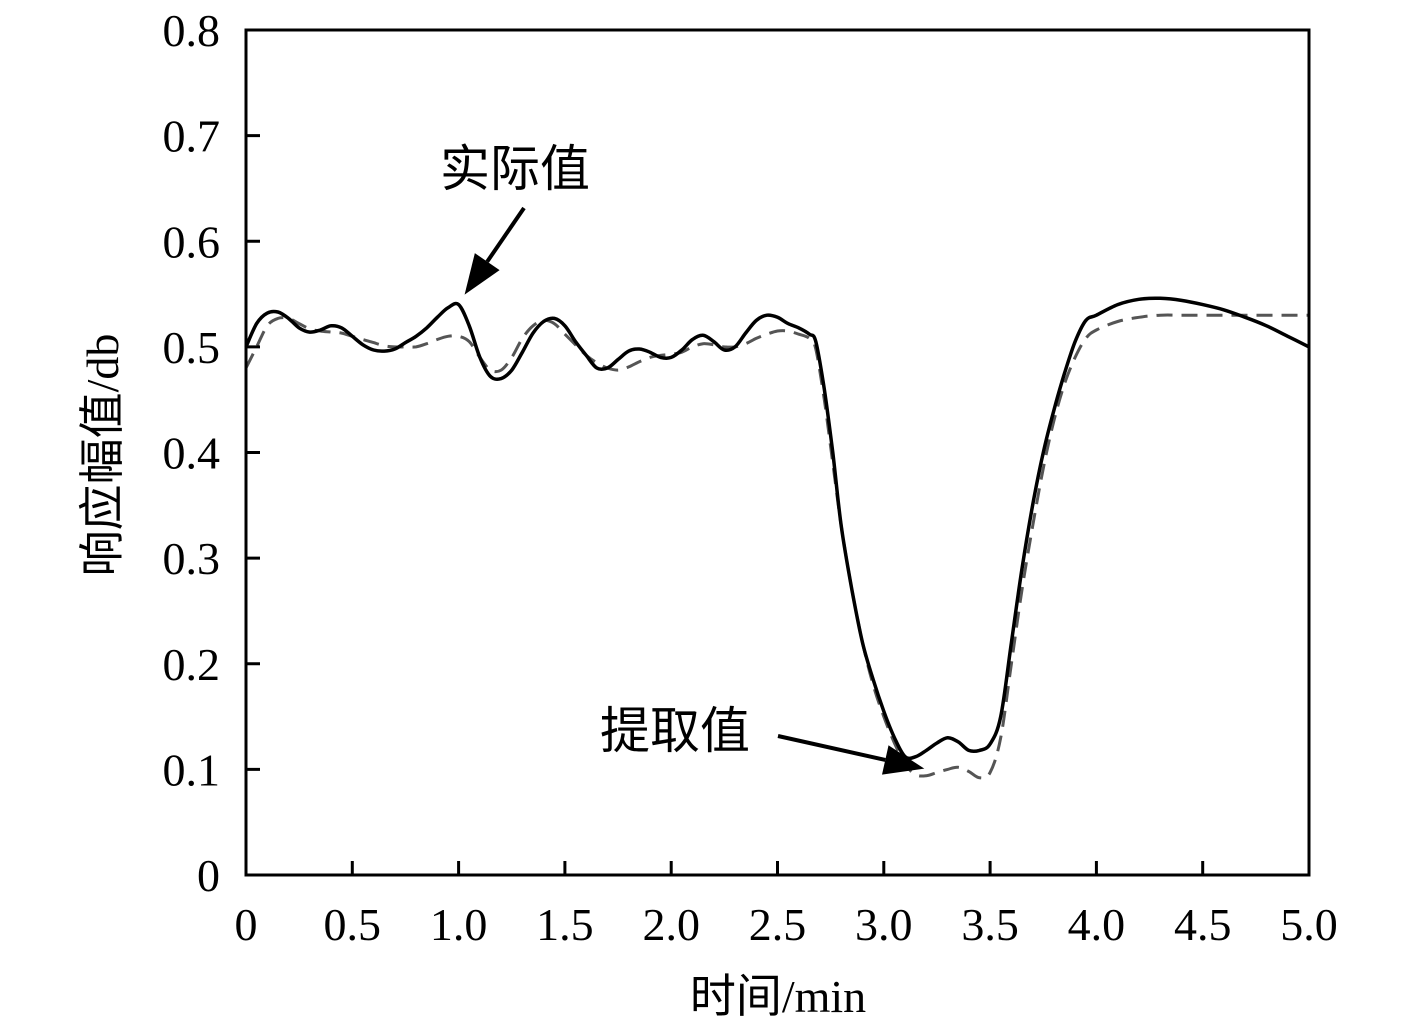 The height and width of the screenshot is (1032, 1417). Describe the element at coordinates (1309, 924) in the screenshot. I see `x-tick-label: 5.0` at that location.